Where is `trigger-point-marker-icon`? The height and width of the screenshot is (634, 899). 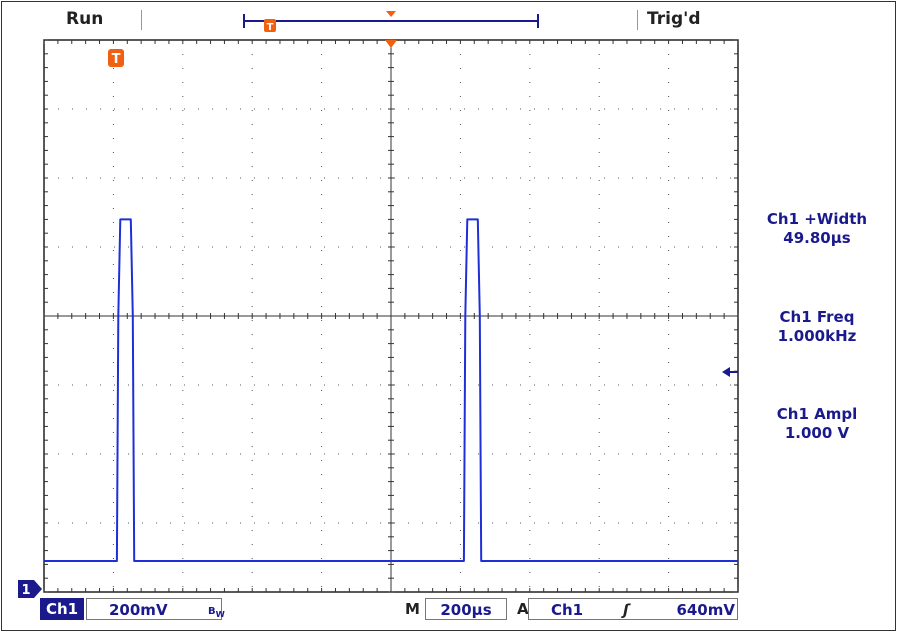 trigger-point-marker-icon is located at coordinates (116, 58).